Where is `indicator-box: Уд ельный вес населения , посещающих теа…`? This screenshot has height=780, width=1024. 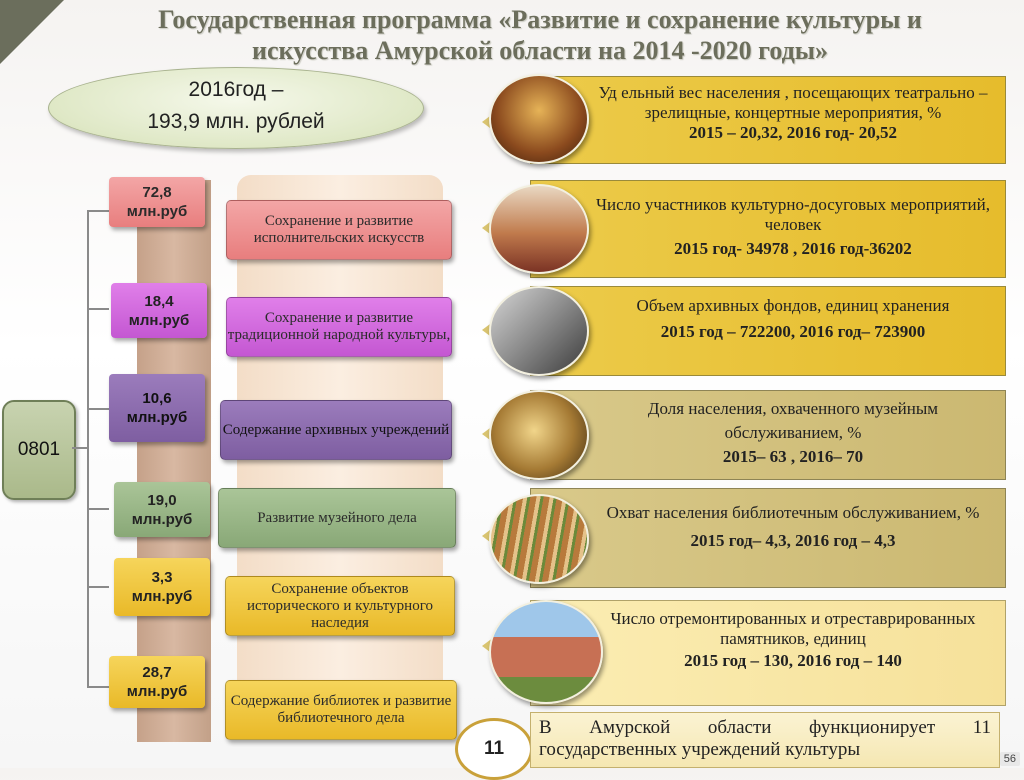
indicator-box: Уд ельный вес населения , посещающих теа… is located at coordinates (768, 120).